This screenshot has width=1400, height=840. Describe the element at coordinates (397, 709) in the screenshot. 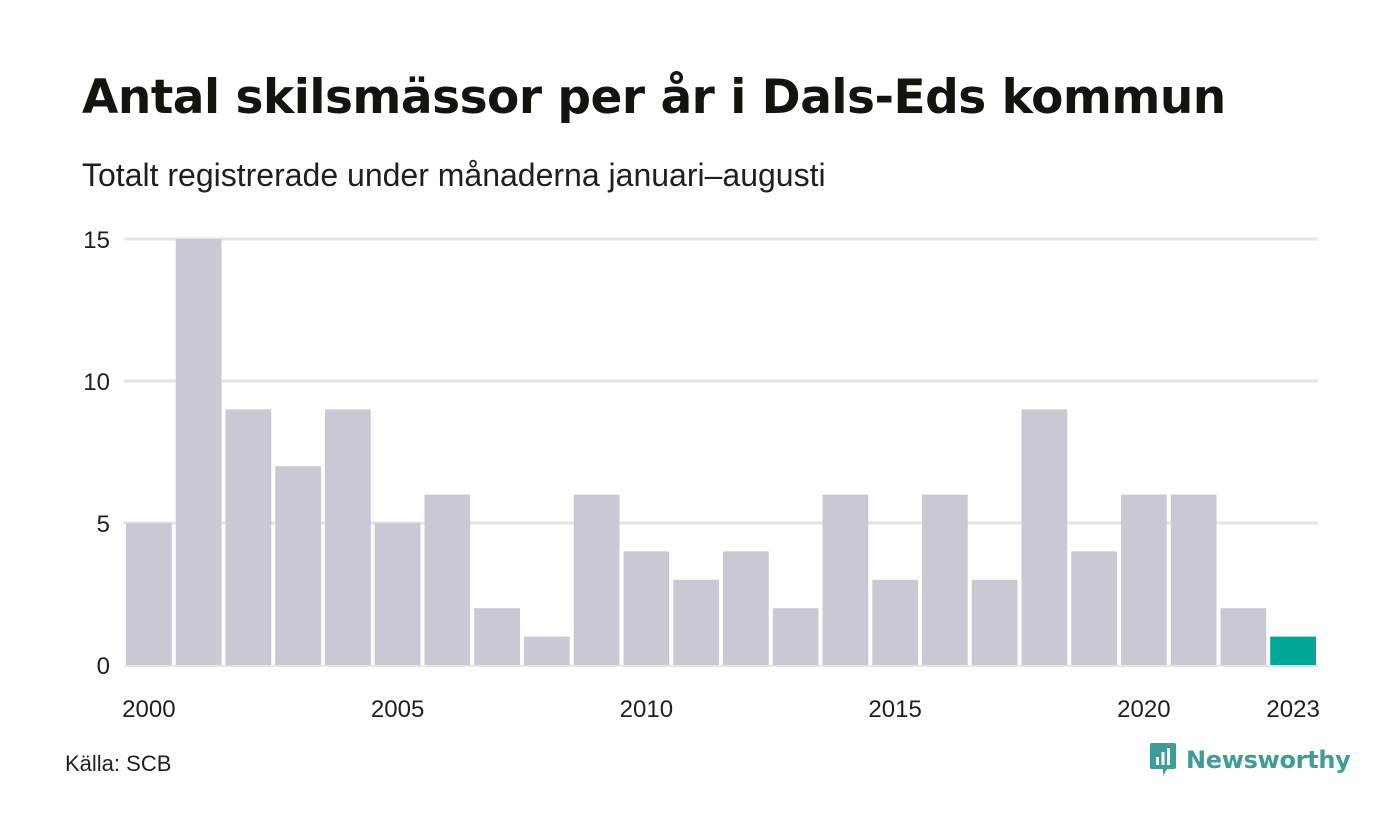

I see `x-tick-label: 2005` at that location.